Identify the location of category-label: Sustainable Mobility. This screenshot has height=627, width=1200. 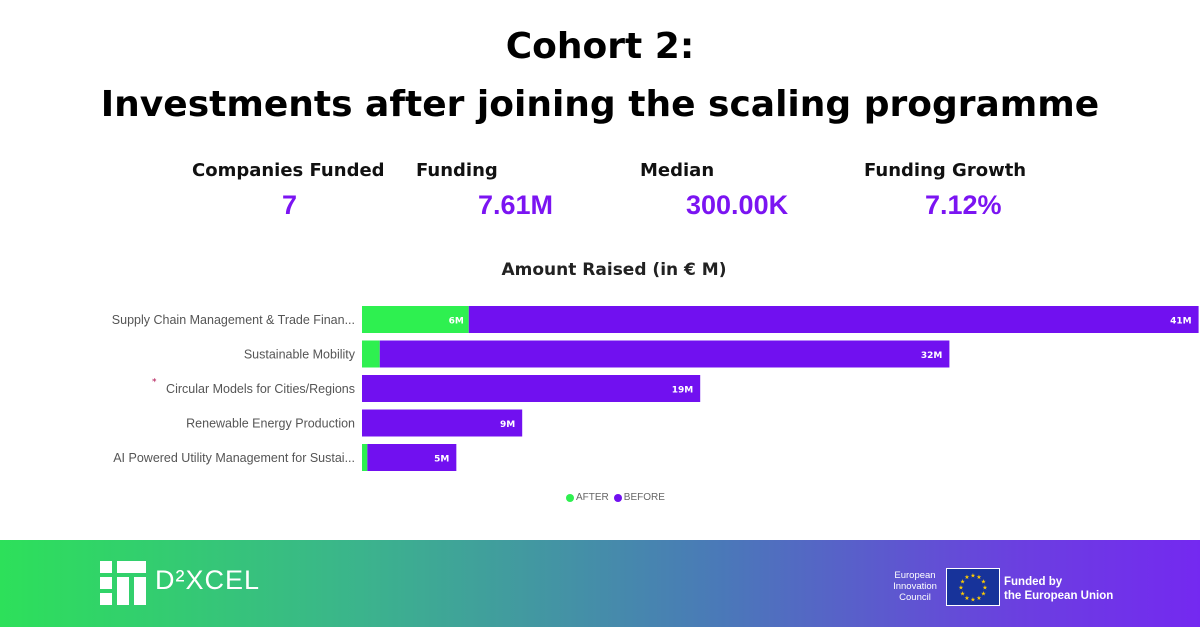
(300, 355).